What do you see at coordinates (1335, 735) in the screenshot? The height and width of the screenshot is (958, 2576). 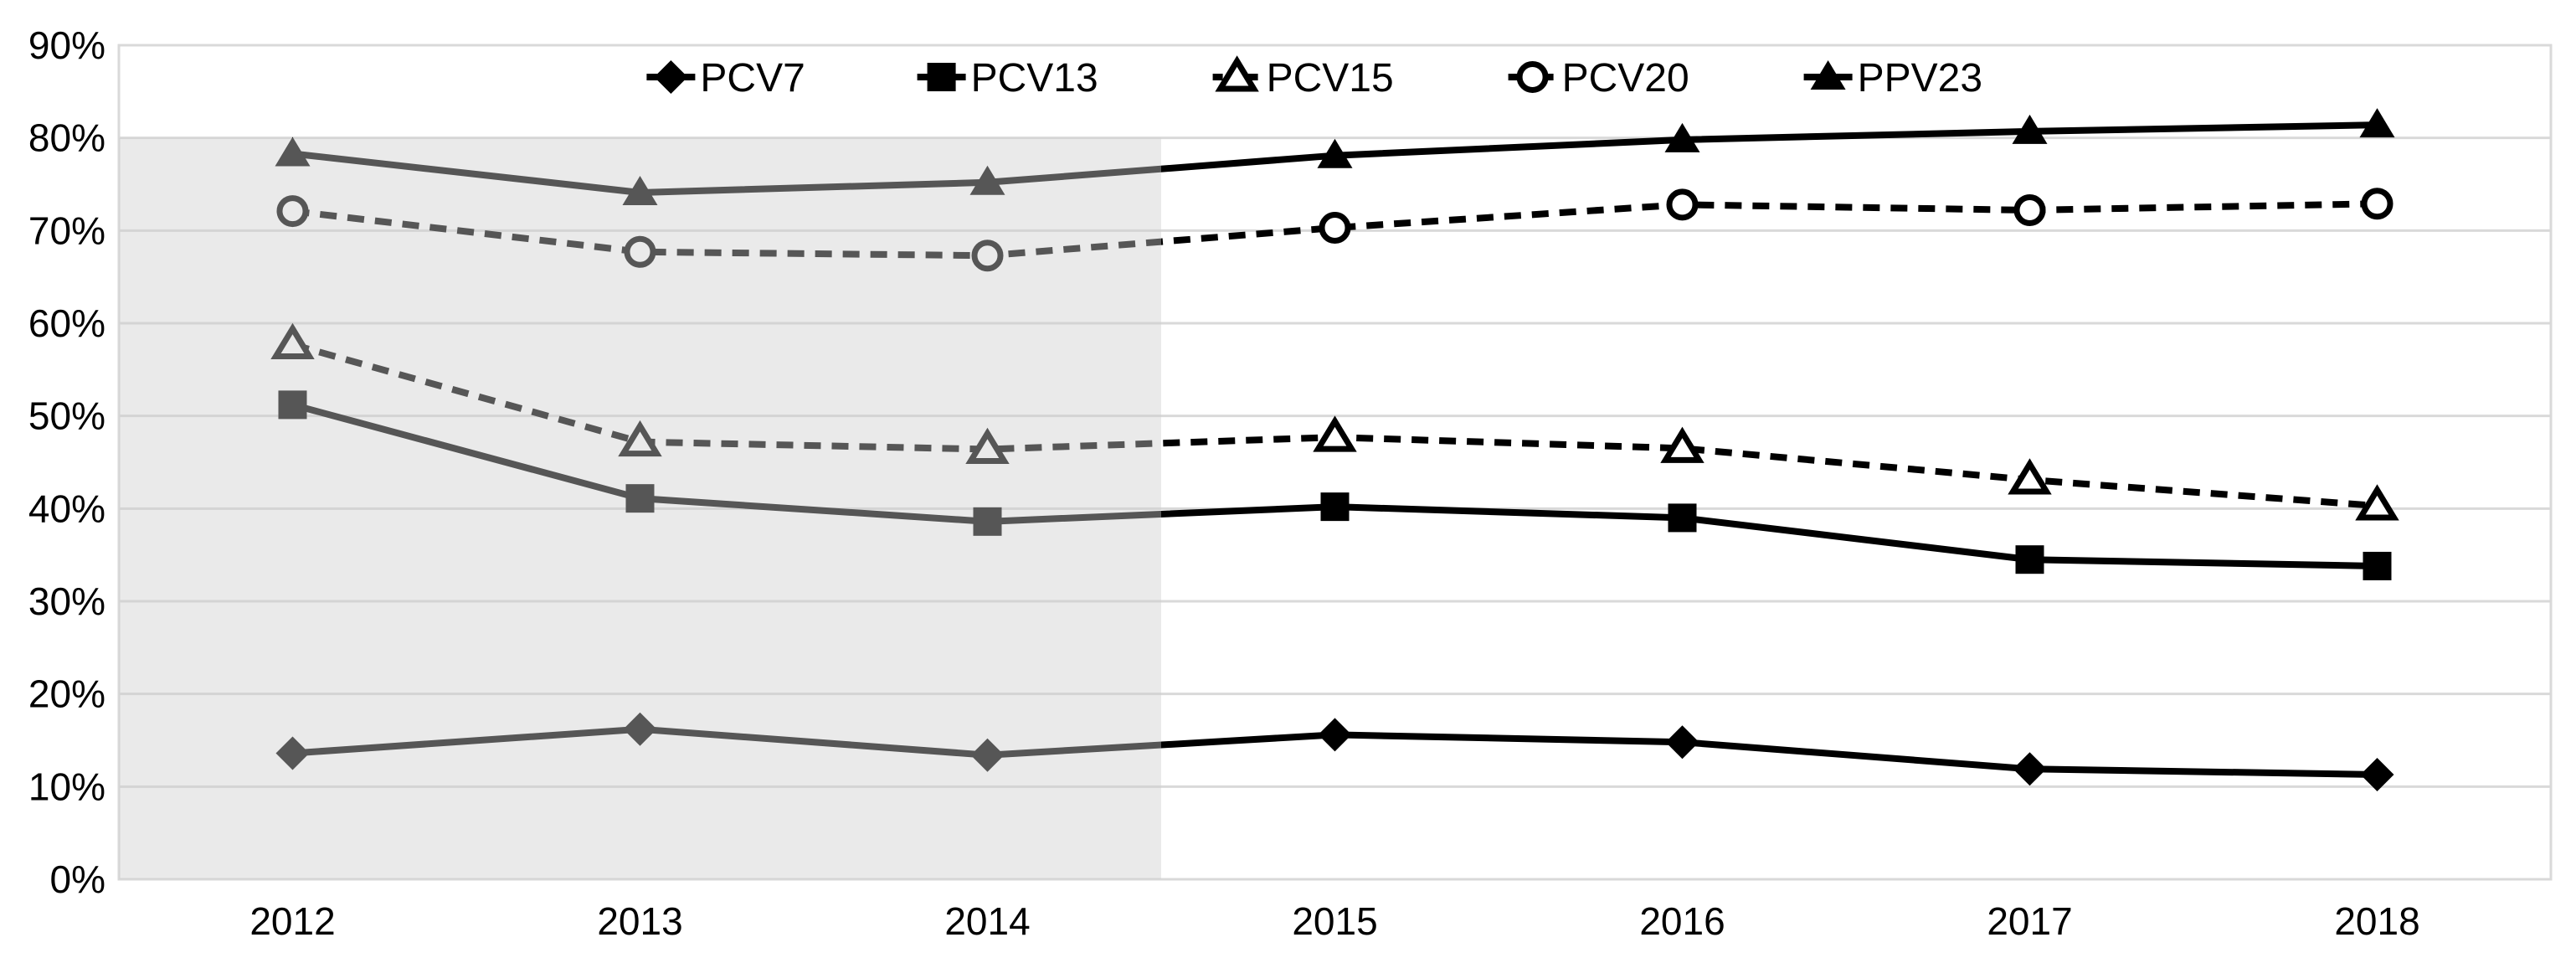 I see `marker-PCV7-2015` at bounding box center [1335, 735].